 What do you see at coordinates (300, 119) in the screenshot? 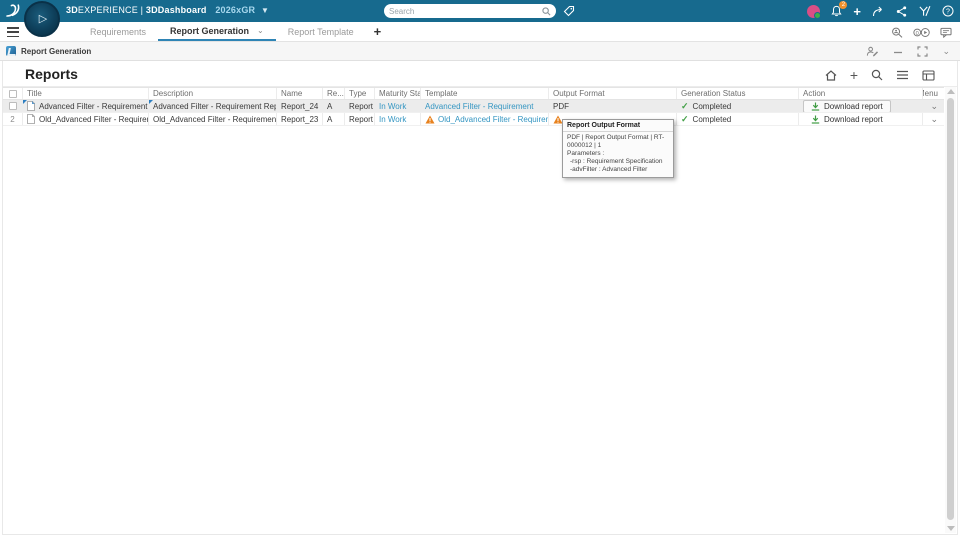
I see `report-name: Report_23` at bounding box center [300, 119].